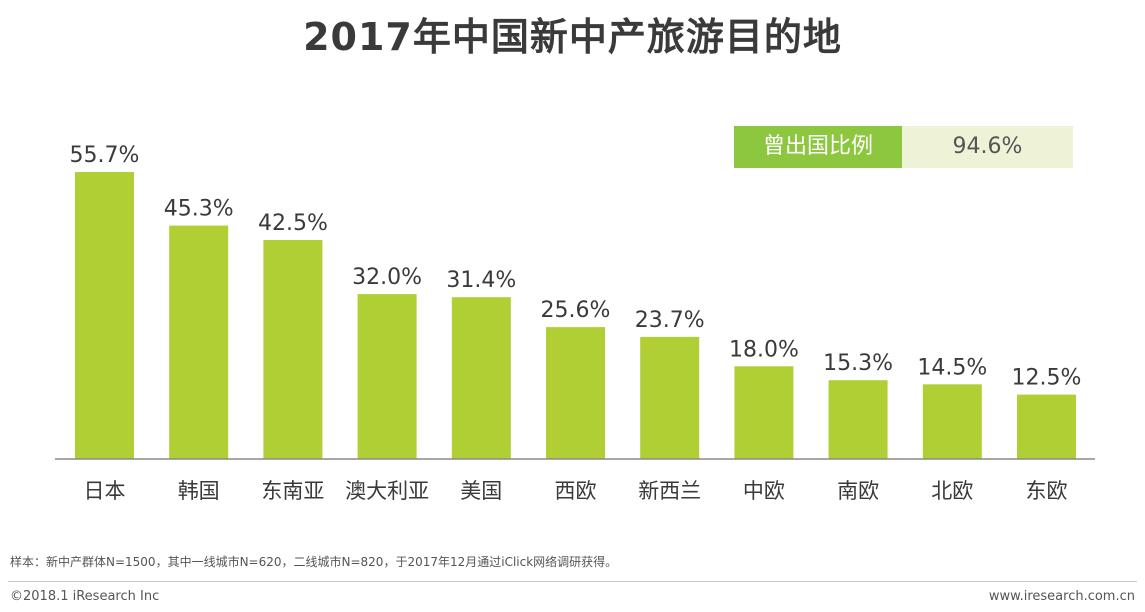 This screenshot has height=612, width=1145. What do you see at coordinates (818, 147) in the screenshot?
I see `legend-label: 曾出国比例` at bounding box center [818, 147].